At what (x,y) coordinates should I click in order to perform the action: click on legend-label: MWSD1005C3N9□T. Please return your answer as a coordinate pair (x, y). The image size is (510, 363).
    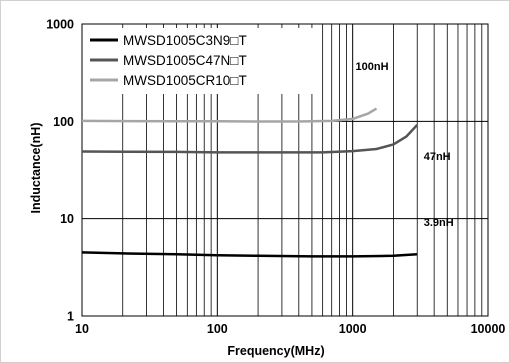
    Looking at the image, I should click on (185, 40).